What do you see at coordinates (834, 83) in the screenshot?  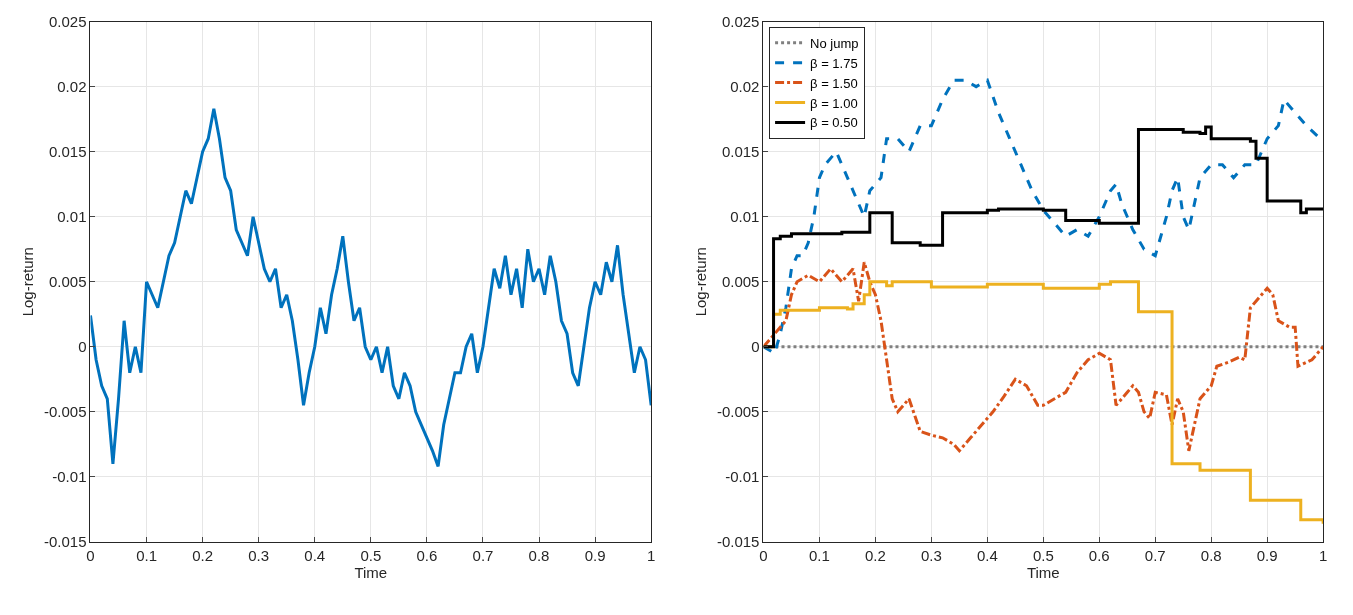 I see `legend-label: β = 1.50` at bounding box center [834, 83].